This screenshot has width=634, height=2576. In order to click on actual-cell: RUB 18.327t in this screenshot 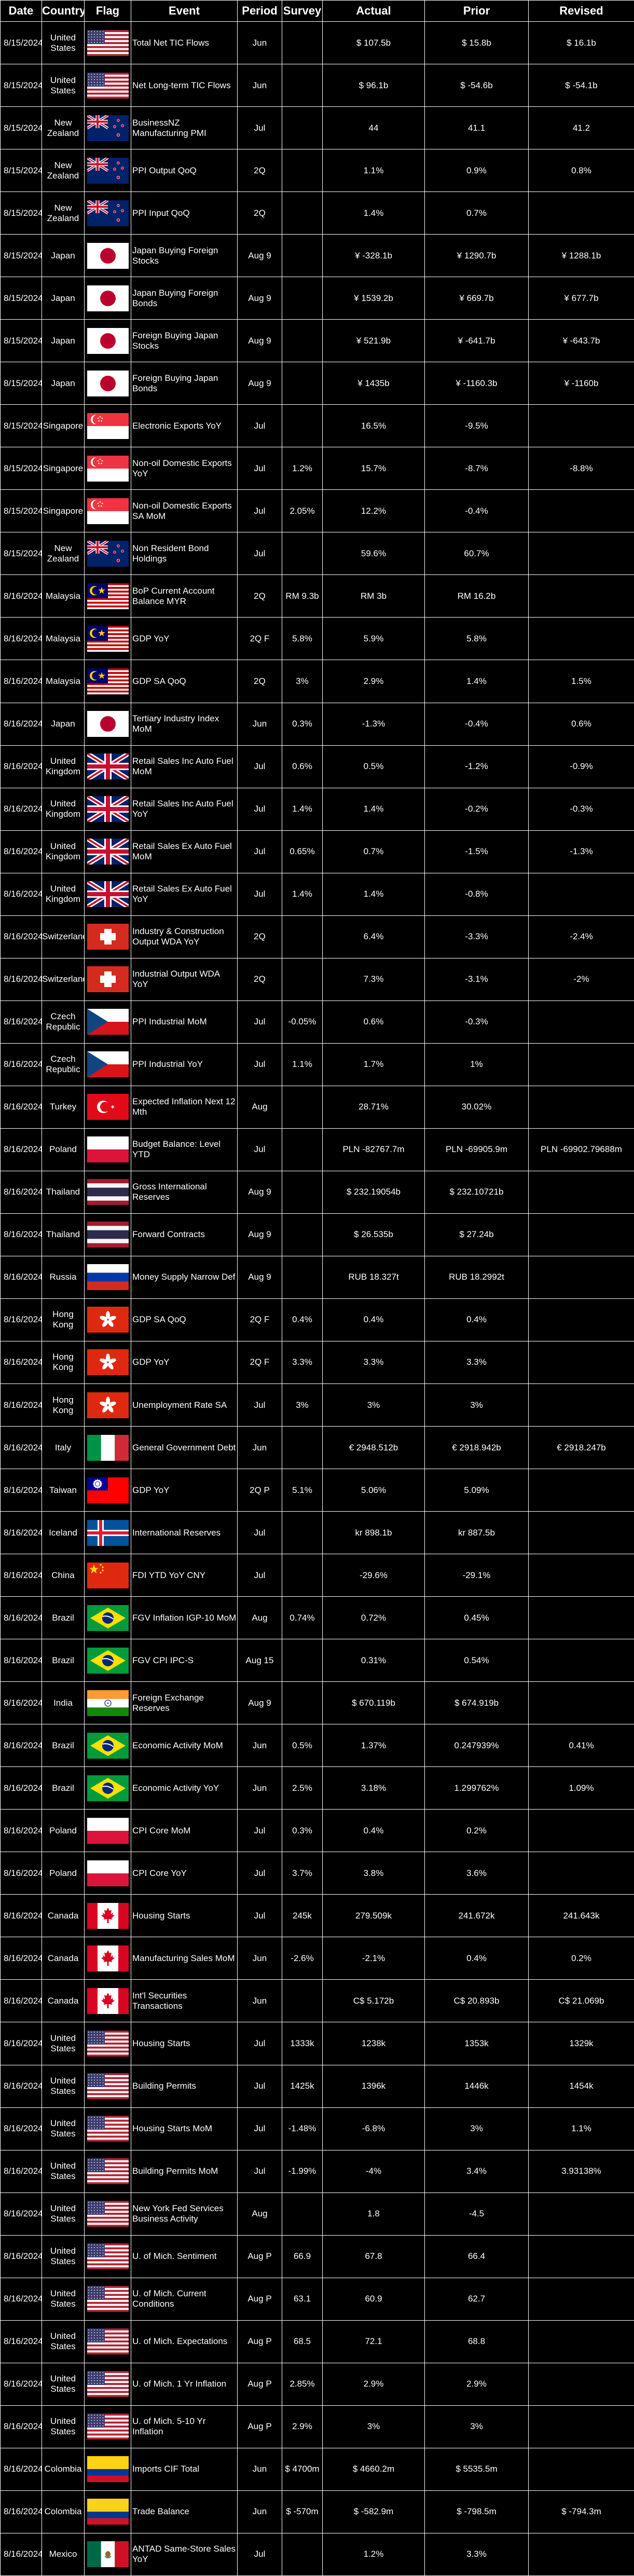, I will do `click(373, 1277)`.